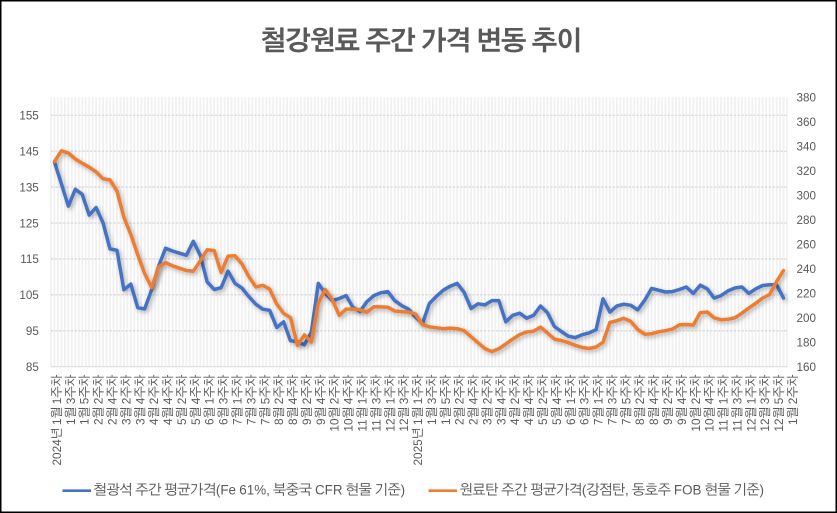  I want to click on svg-text: 135, so click(28, 187).